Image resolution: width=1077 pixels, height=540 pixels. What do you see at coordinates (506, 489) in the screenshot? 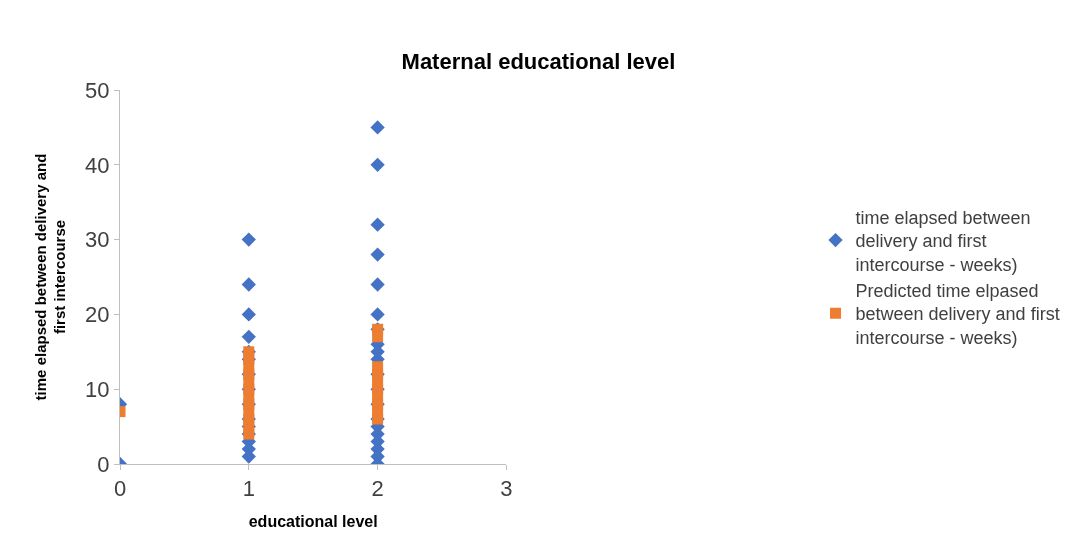
I see `x-tick-label: 3` at bounding box center [506, 489].